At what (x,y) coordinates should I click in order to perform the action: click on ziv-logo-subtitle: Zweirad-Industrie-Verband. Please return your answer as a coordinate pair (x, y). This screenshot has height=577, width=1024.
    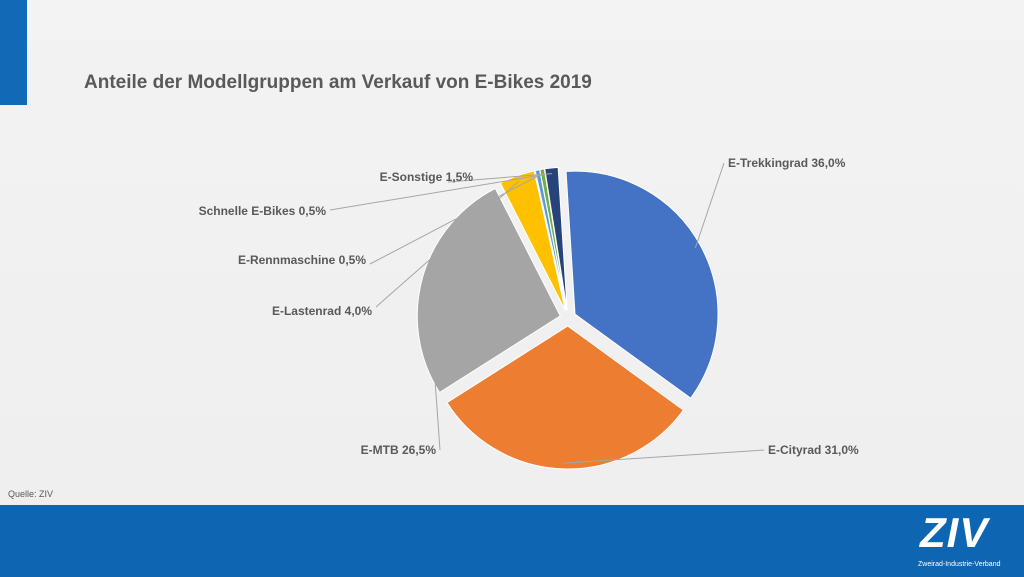
    Looking at the image, I should click on (959, 564).